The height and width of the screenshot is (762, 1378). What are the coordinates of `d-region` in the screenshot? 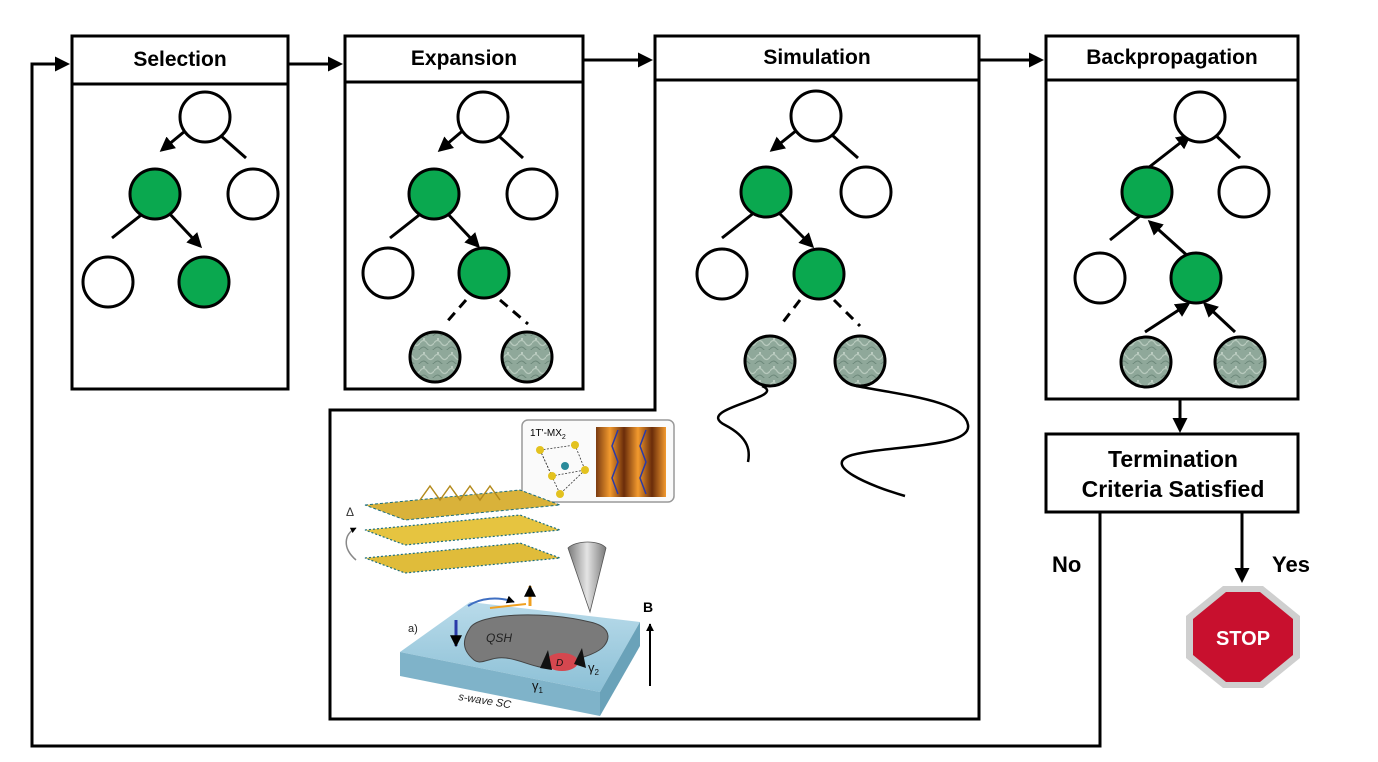 It's located at (562, 662).